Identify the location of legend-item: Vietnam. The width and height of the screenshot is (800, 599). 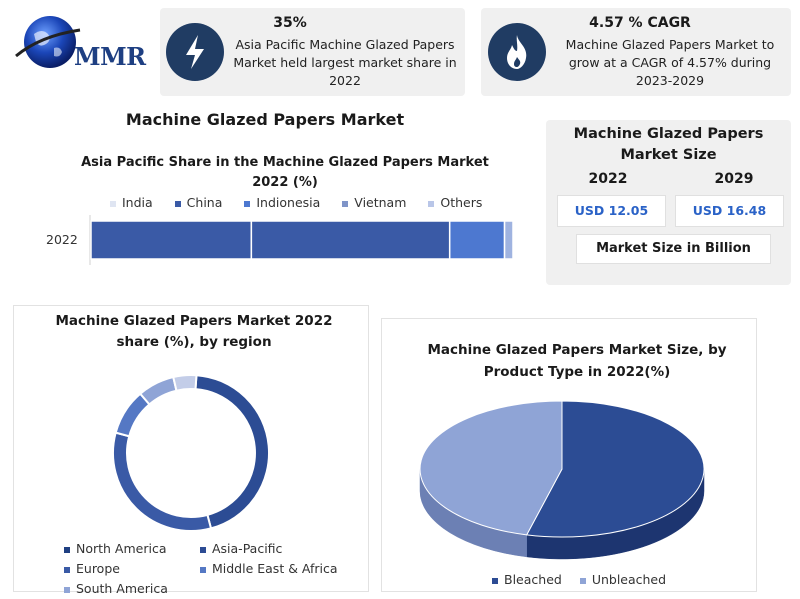
(374, 202).